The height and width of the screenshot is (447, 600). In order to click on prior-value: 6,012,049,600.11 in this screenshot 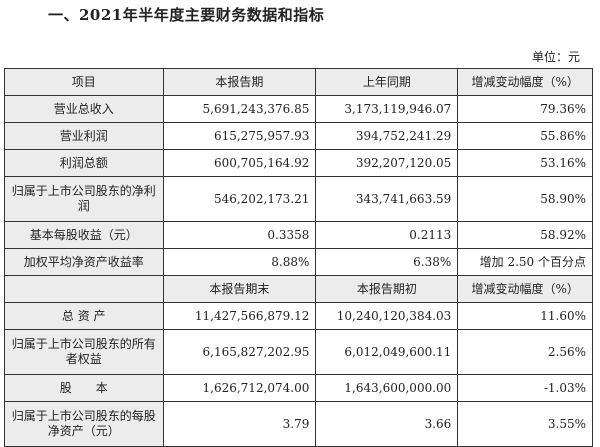, I will do `click(387, 352)`.